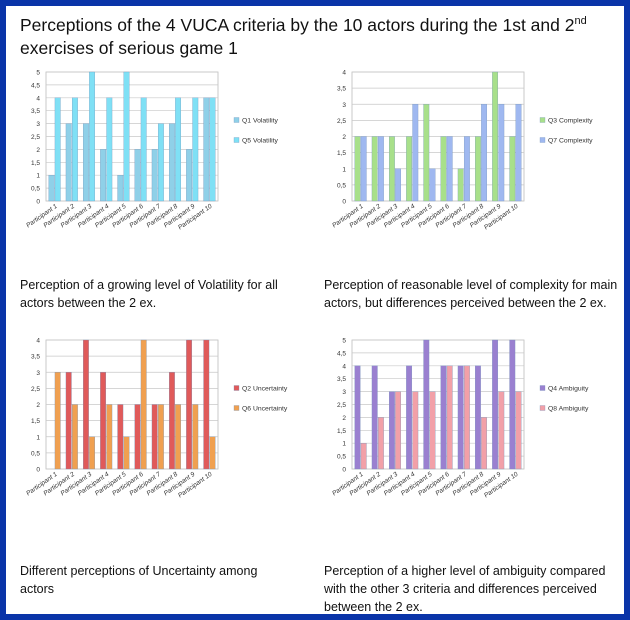 The height and width of the screenshot is (620, 630). What do you see at coordinates (344, 341) in the screenshot?
I see `y-tick-label: 5` at bounding box center [344, 341].